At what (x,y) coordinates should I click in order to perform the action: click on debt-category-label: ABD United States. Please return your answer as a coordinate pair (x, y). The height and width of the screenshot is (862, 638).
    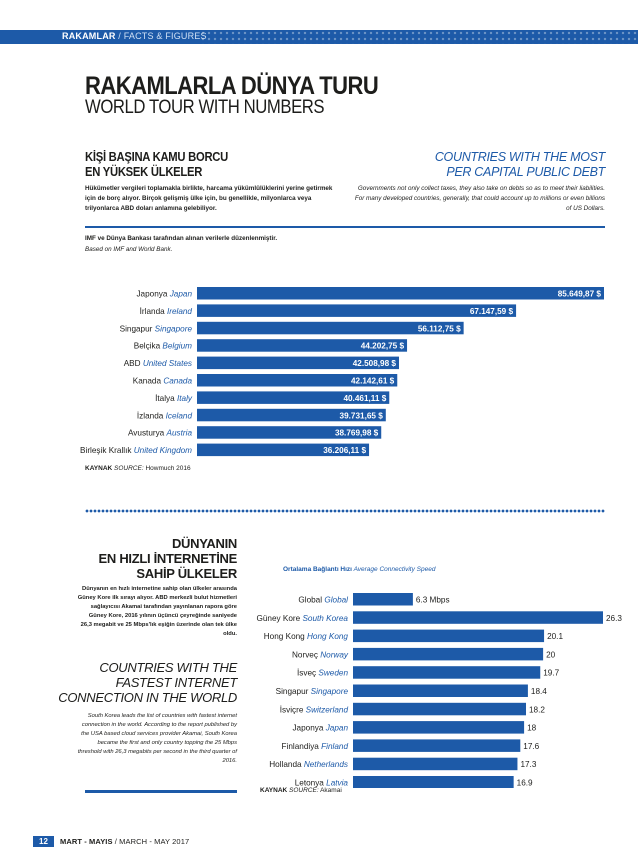
    Looking at the image, I should click on (158, 363).